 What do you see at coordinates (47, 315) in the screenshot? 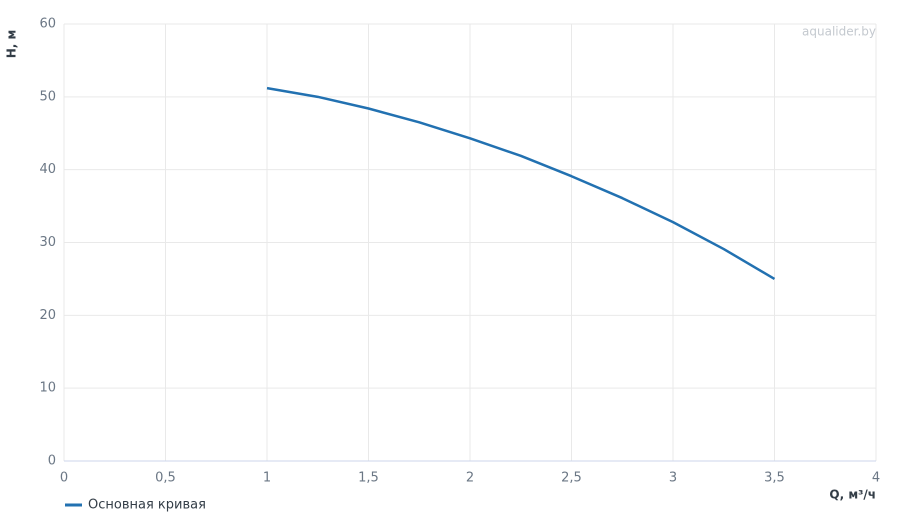
I see `y-tick-label: 20` at bounding box center [47, 315].